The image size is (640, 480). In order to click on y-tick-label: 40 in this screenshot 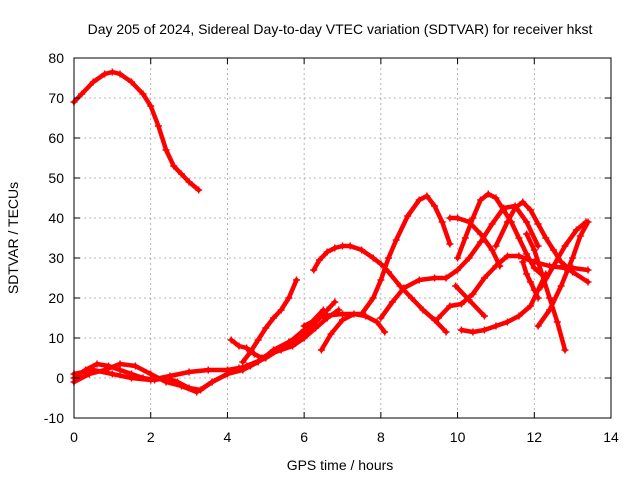, I will do `click(56, 218)`.